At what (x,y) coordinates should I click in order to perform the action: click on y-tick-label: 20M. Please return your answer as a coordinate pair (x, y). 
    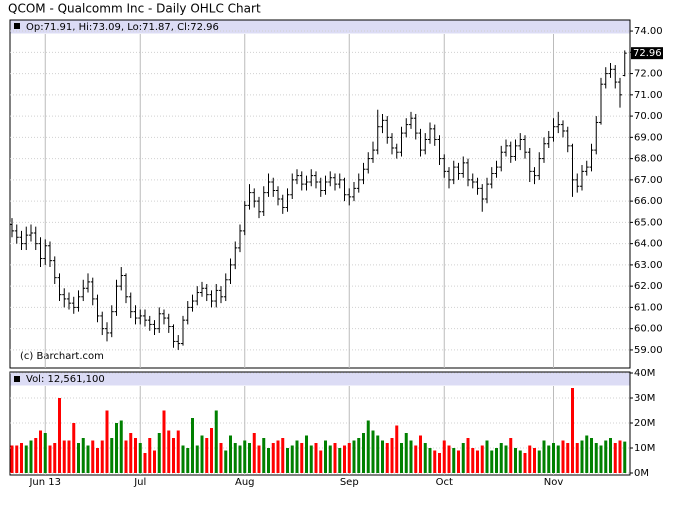
    Looking at the image, I should click on (644, 423).